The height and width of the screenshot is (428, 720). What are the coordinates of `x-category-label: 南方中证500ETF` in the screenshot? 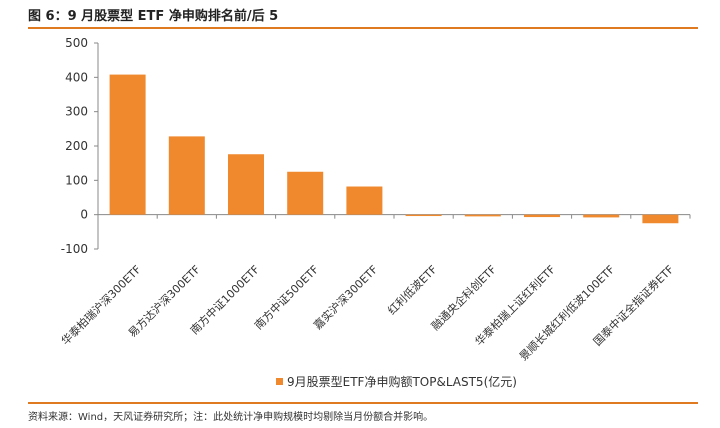 It's located at (286, 297).